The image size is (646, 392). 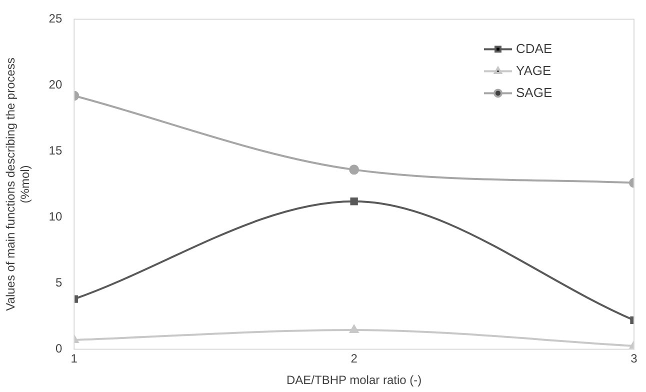 I want to click on y-tick-label: 0, so click(x=58, y=349).